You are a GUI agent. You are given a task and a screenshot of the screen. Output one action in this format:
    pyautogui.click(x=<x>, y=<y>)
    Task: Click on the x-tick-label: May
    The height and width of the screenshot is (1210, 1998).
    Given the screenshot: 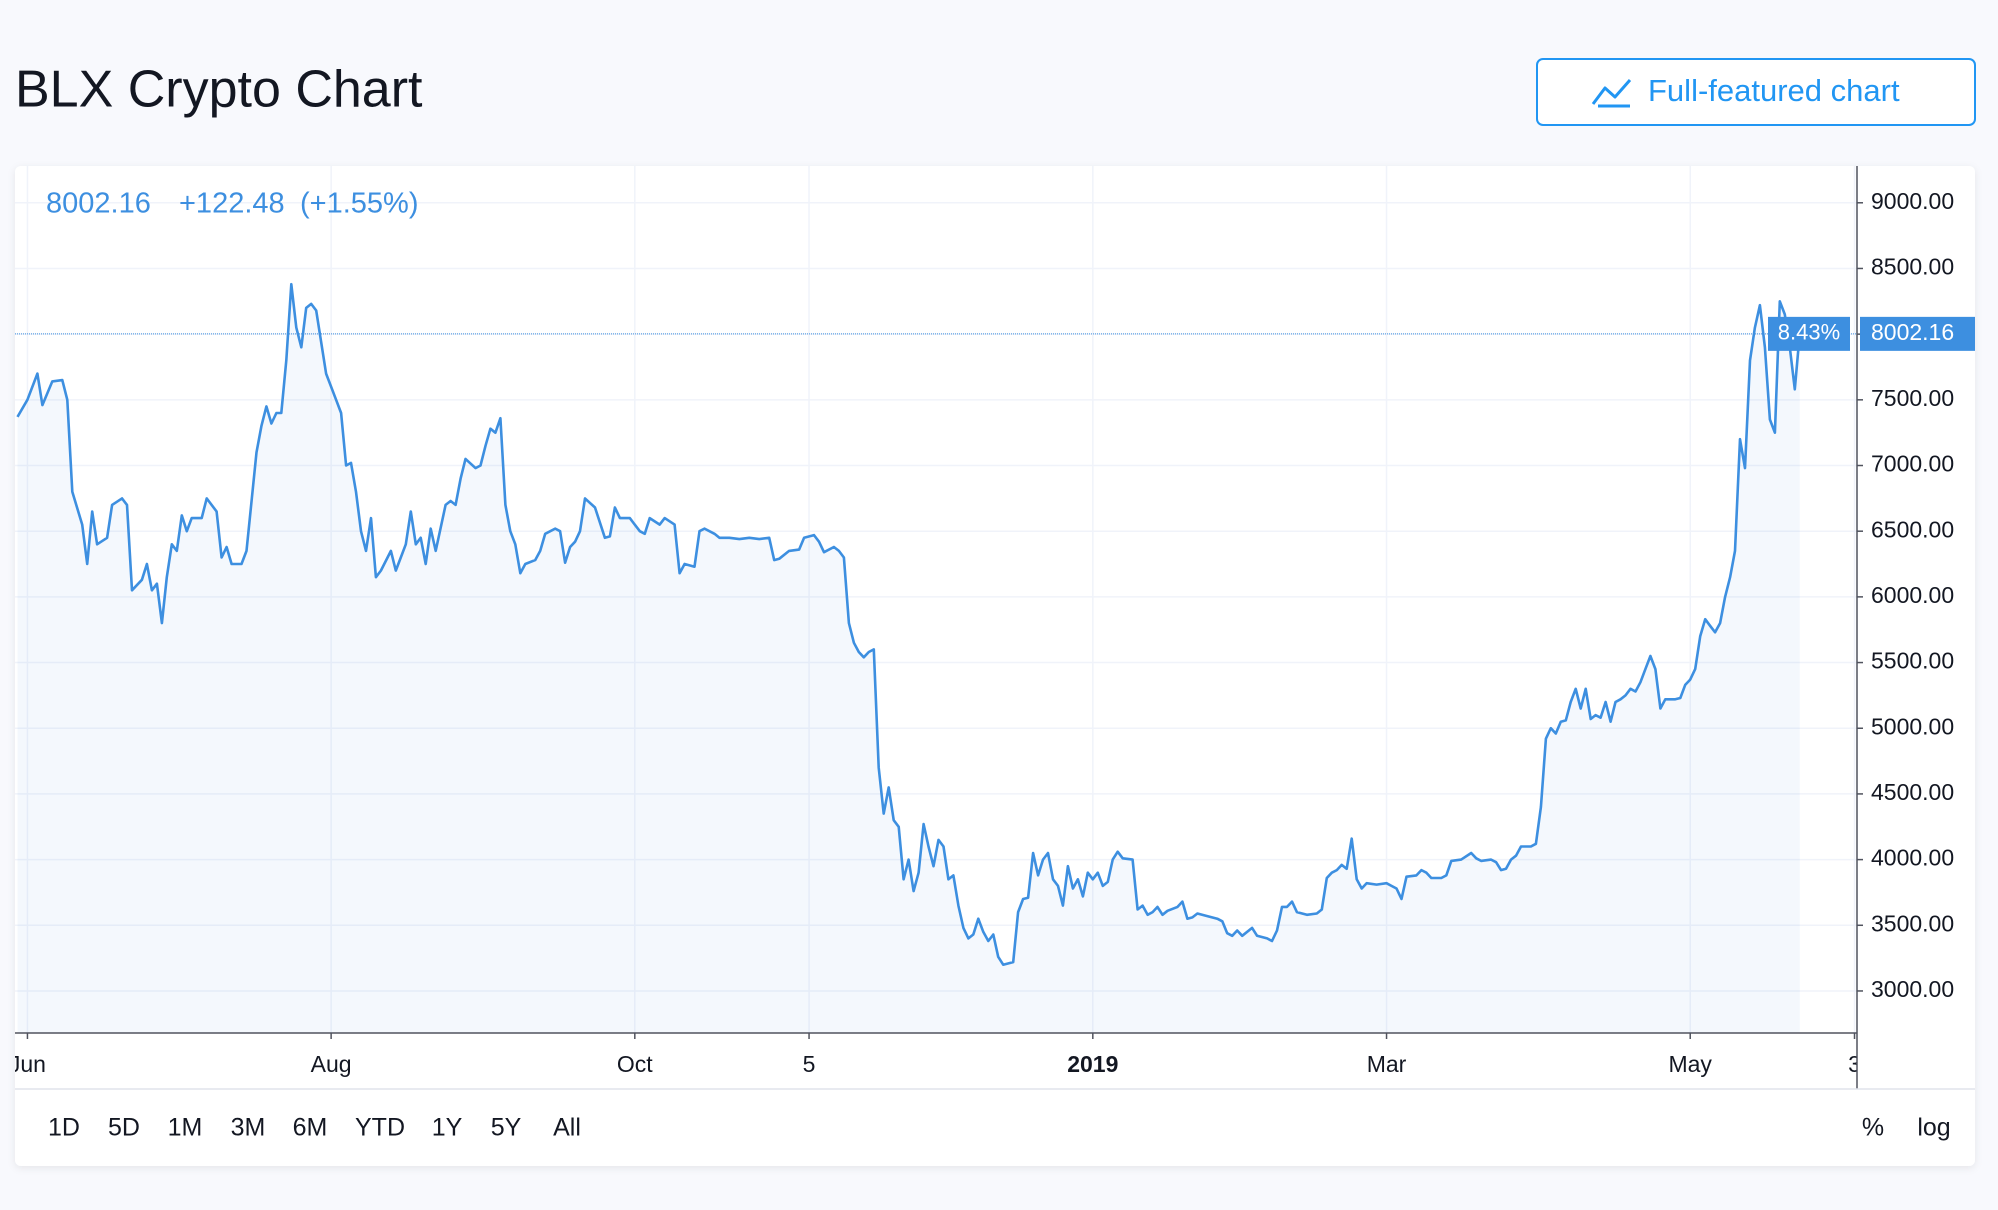 What is the action you would take?
    pyautogui.click(x=1690, y=1064)
    